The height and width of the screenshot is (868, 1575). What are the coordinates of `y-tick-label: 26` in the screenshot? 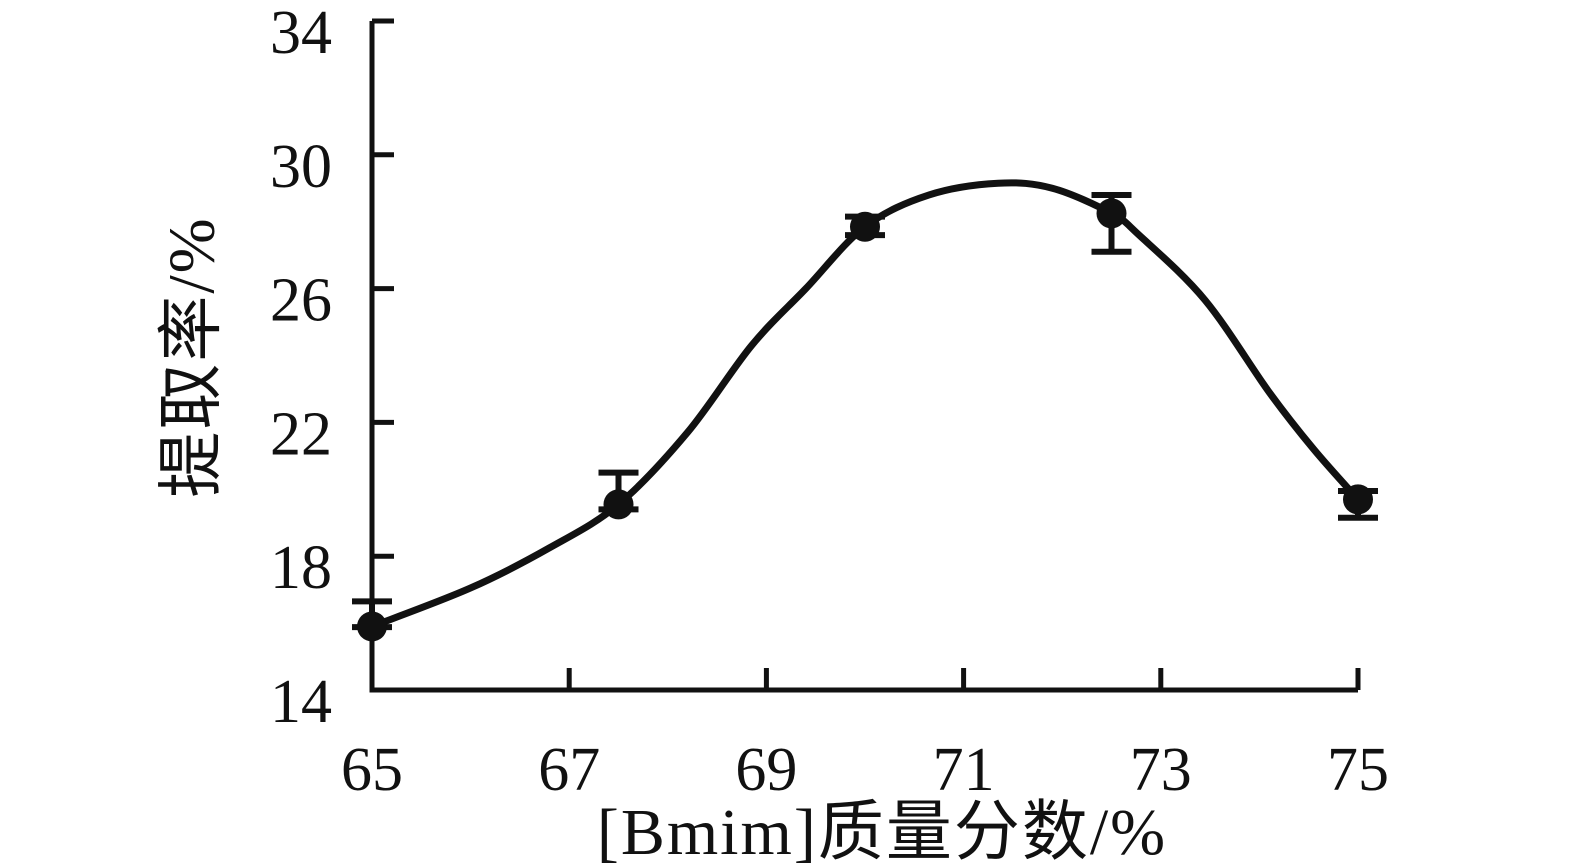 It's located at (301, 301).